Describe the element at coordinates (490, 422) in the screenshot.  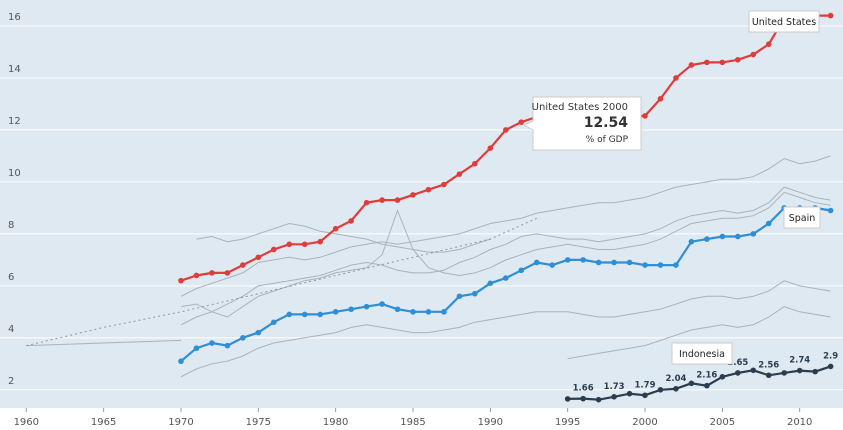
I see `x-tick-label: 1990` at that location.